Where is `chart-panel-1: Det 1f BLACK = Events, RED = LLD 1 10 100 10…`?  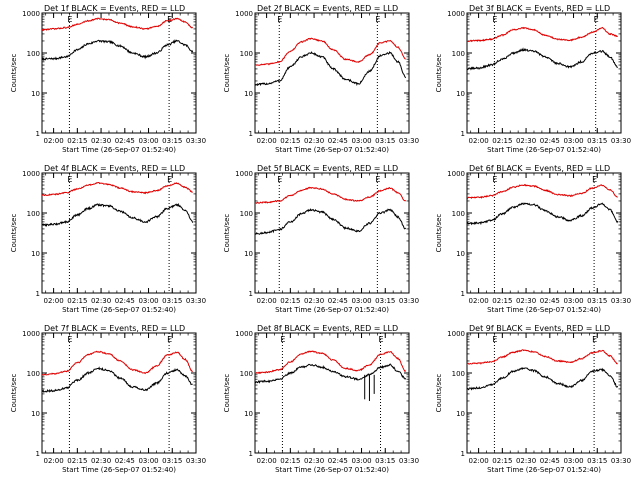 chart-panel-1: Det 1f BLACK = Events, RED = LLD 1 10 100 10… is located at coordinates (108, 79).